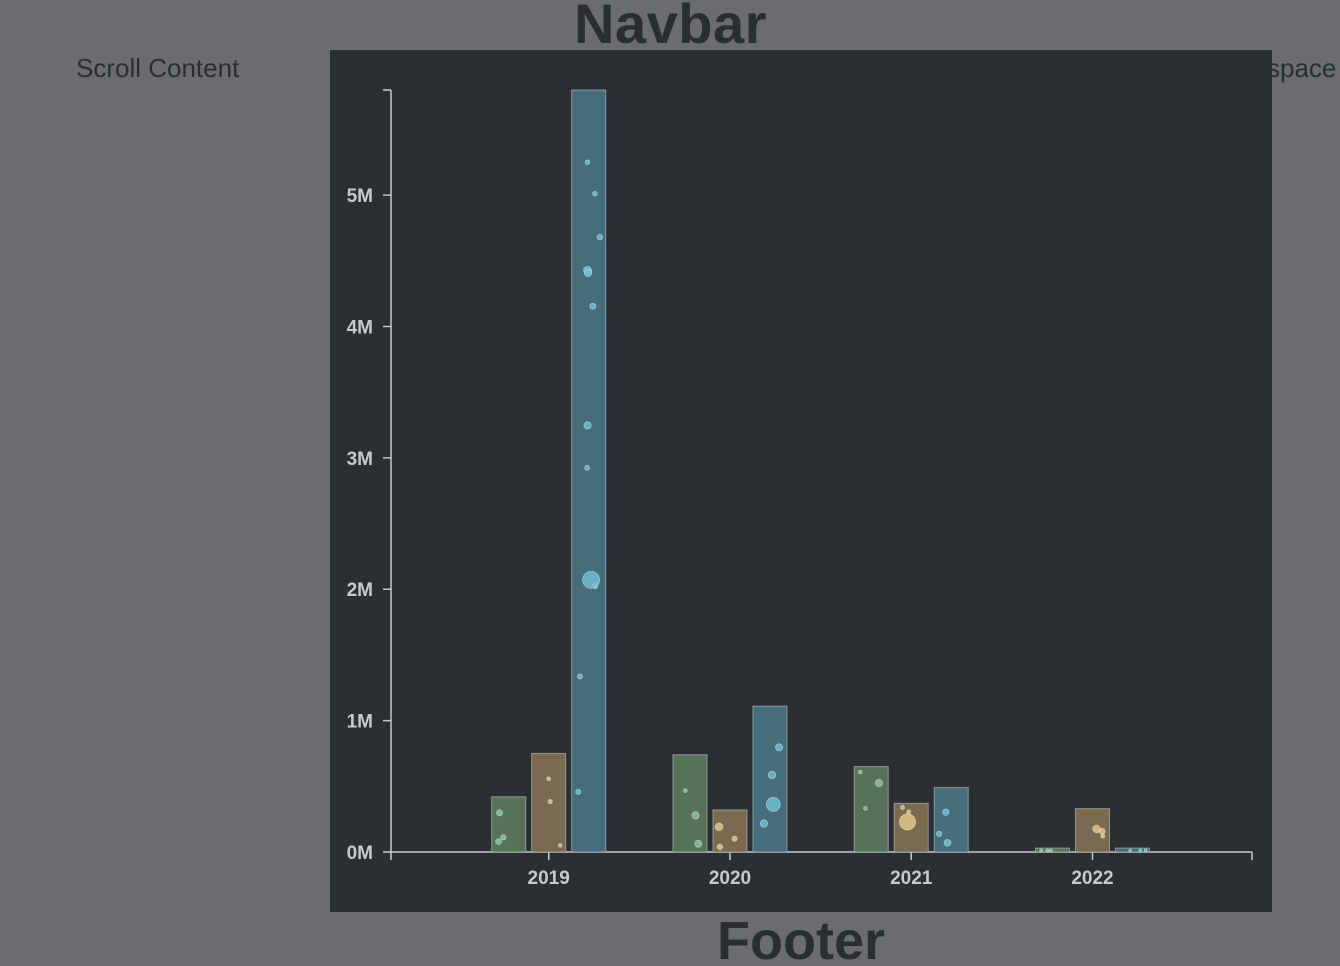 This screenshot has height=966, width=1340. Describe the element at coordinates (911, 878) in the screenshot. I see `x-tick-label: 2021` at that location.